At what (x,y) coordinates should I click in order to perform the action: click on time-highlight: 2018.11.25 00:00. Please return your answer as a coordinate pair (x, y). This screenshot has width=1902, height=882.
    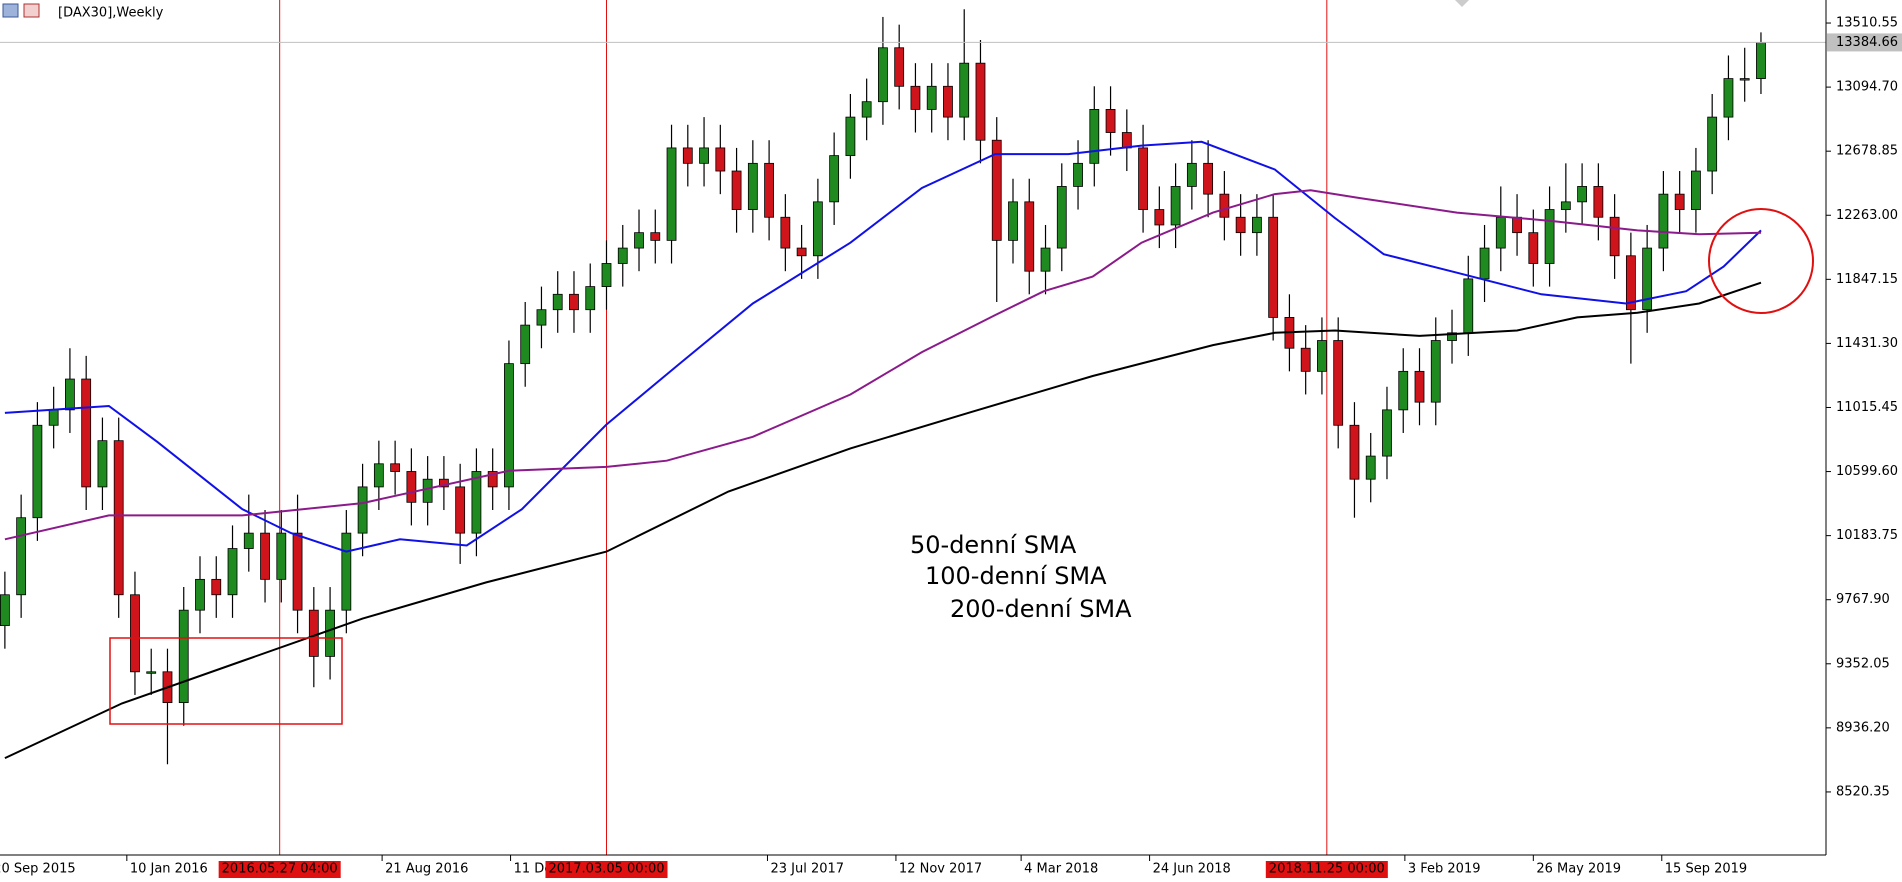
    Looking at the image, I should click on (1326, 869).